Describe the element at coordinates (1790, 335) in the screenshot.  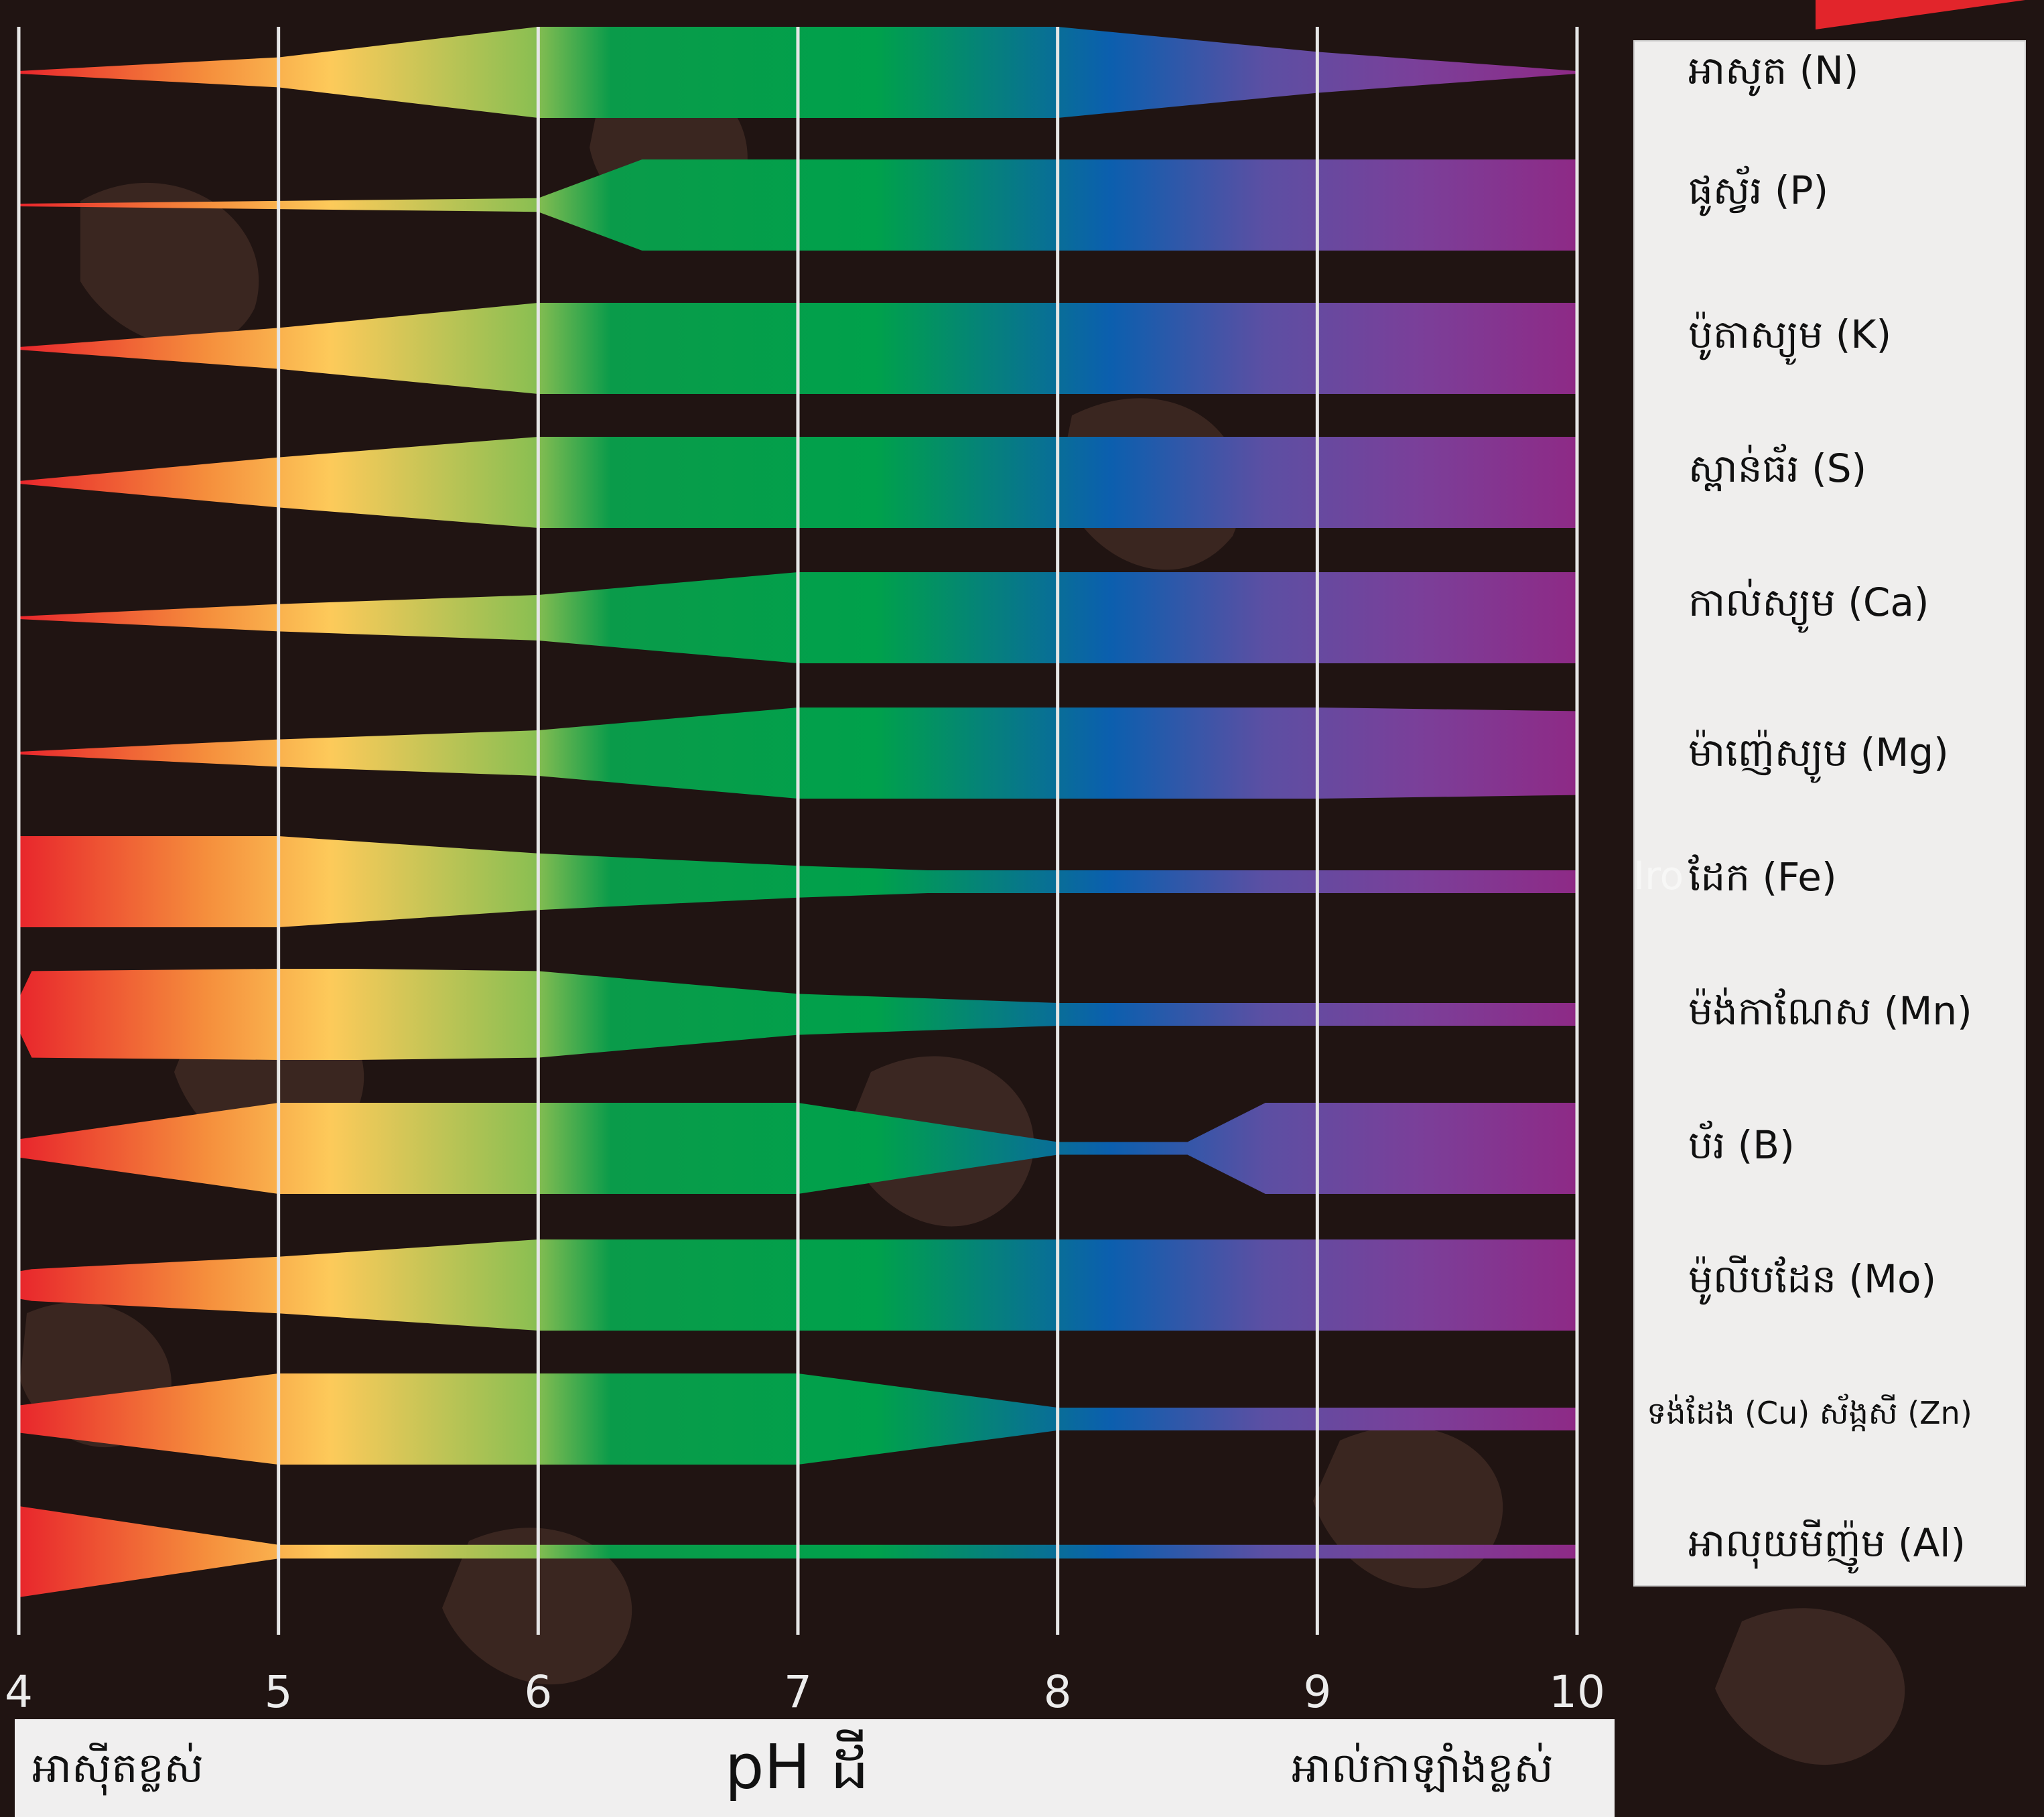
I see `legend-item-potassium: ប៉ូតាស្យូម (K)` at that location.